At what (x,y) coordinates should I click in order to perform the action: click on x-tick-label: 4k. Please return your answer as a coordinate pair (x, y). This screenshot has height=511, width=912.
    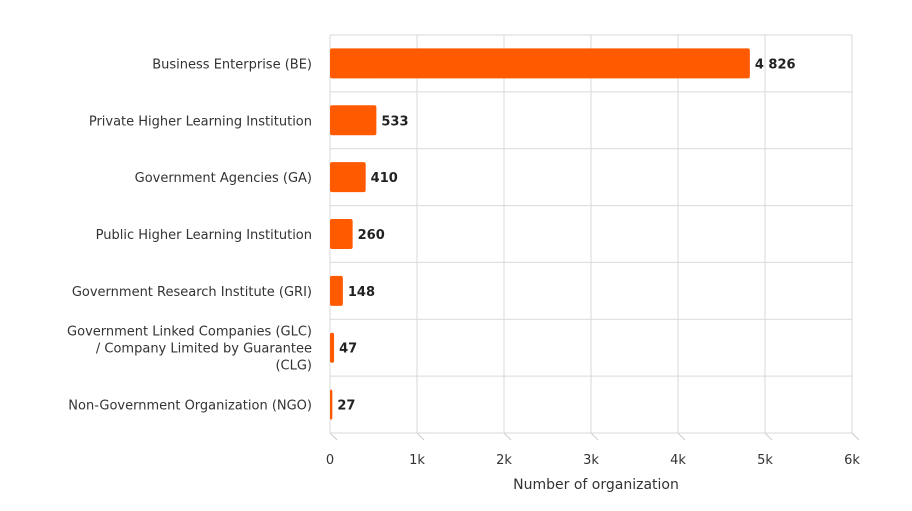
    Looking at the image, I should click on (678, 460).